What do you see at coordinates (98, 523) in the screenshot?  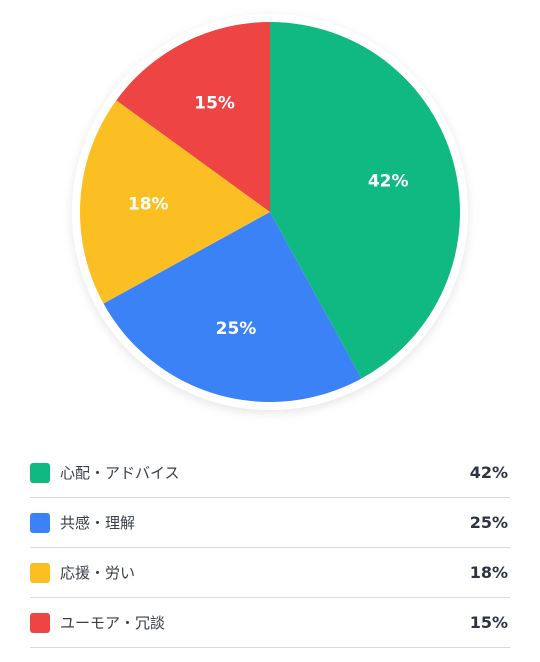 I see `legend-label: 共感・理解` at bounding box center [98, 523].